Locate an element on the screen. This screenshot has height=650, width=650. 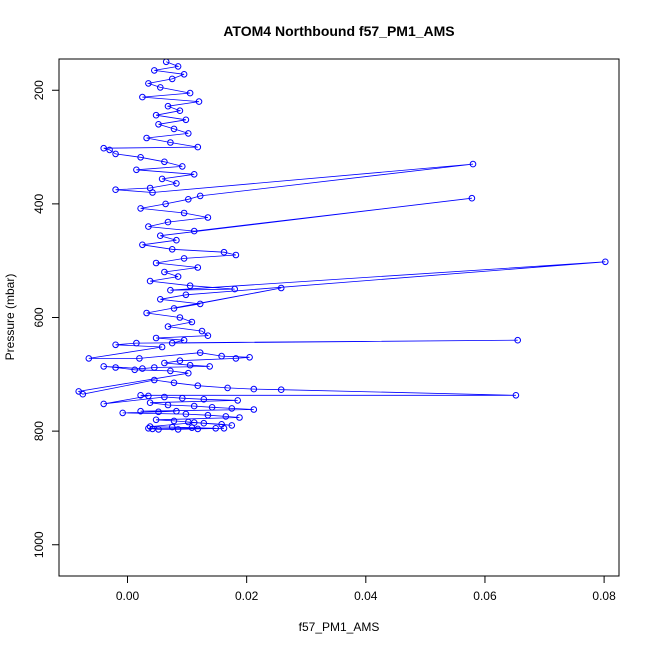
y-axis-label: Pressure (mbar) is located at coordinates (10, 317).